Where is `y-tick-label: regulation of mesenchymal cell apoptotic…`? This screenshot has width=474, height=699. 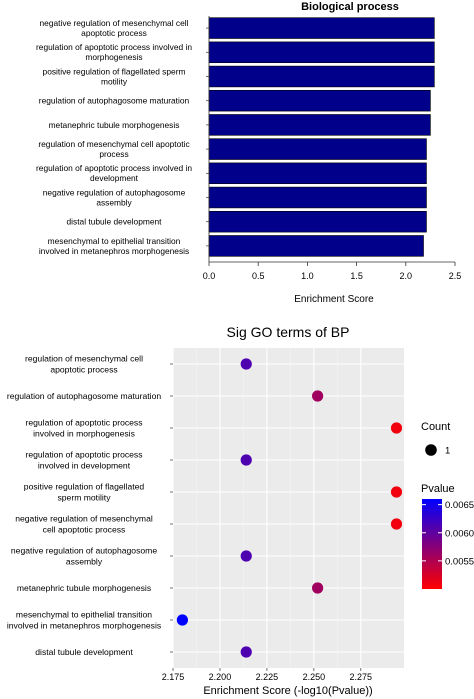 y-tick-label: regulation of mesenchymal cell apoptotic… is located at coordinates (113, 149).